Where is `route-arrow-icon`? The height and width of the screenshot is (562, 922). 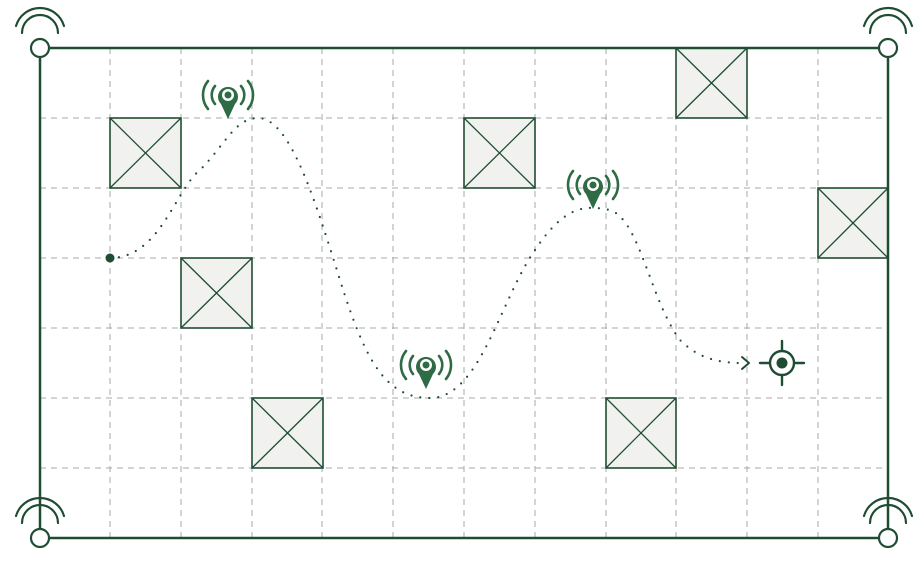 route-arrow-icon is located at coordinates (745, 363).